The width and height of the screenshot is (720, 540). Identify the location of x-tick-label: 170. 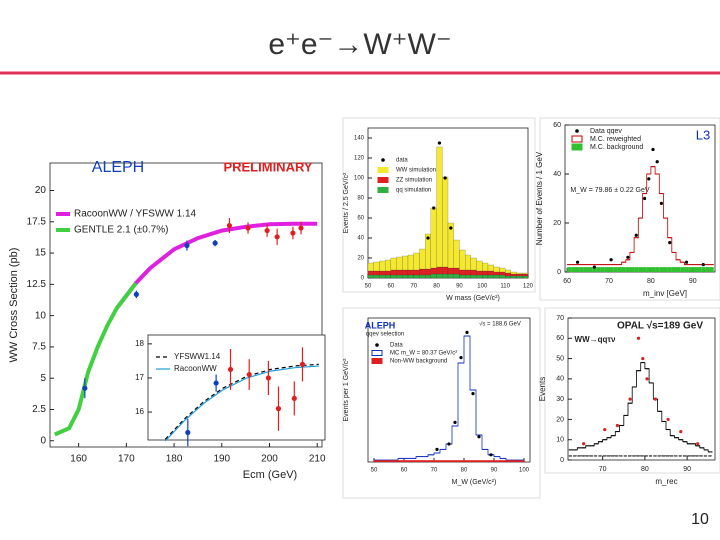
(126, 459).